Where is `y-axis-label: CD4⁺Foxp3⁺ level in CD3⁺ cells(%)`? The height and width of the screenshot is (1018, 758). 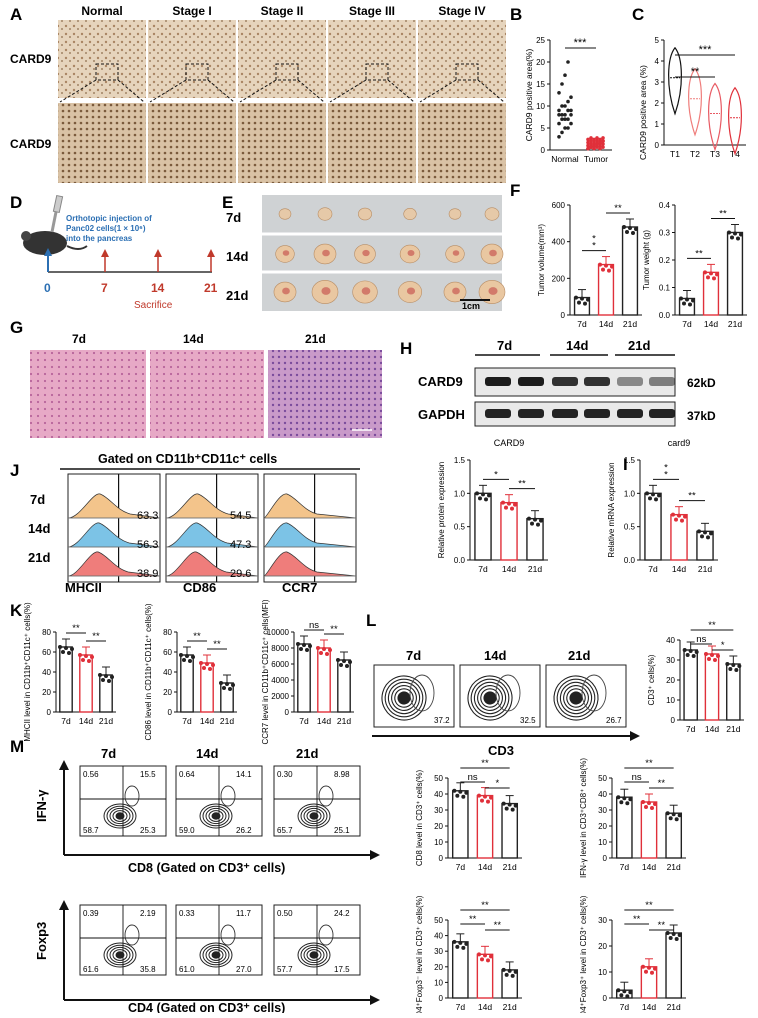 y-axis-label: CD4⁺Foxp3⁺ level in CD3⁺ cells(%) is located at coordinates (583, 954).